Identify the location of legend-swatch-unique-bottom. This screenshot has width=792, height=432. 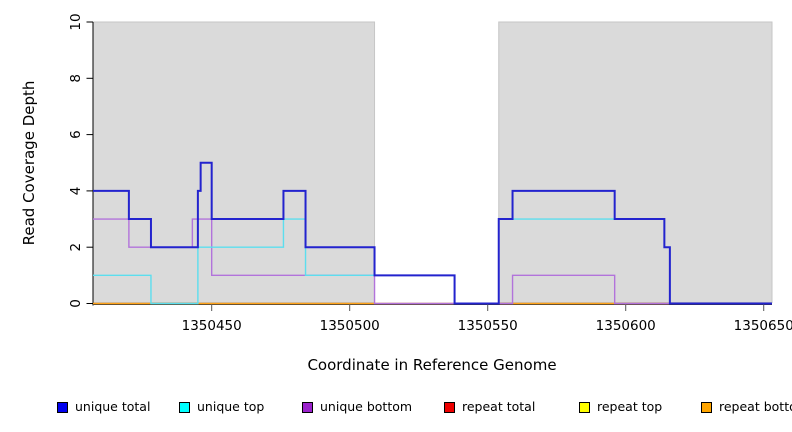
(307, 407).